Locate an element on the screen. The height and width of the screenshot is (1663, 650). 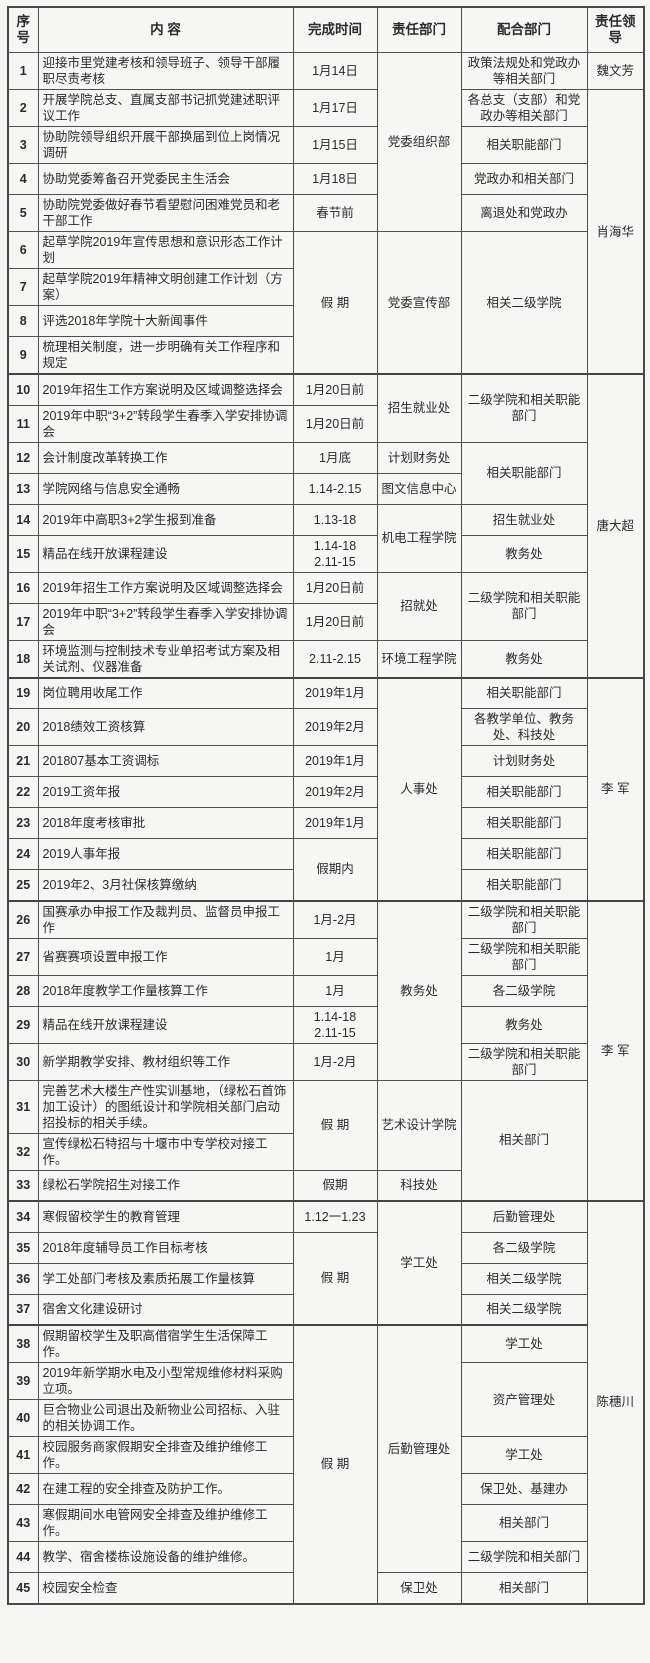
time-cell: 1.14-18 2.11-15 is located at coordinates (335, 1024).